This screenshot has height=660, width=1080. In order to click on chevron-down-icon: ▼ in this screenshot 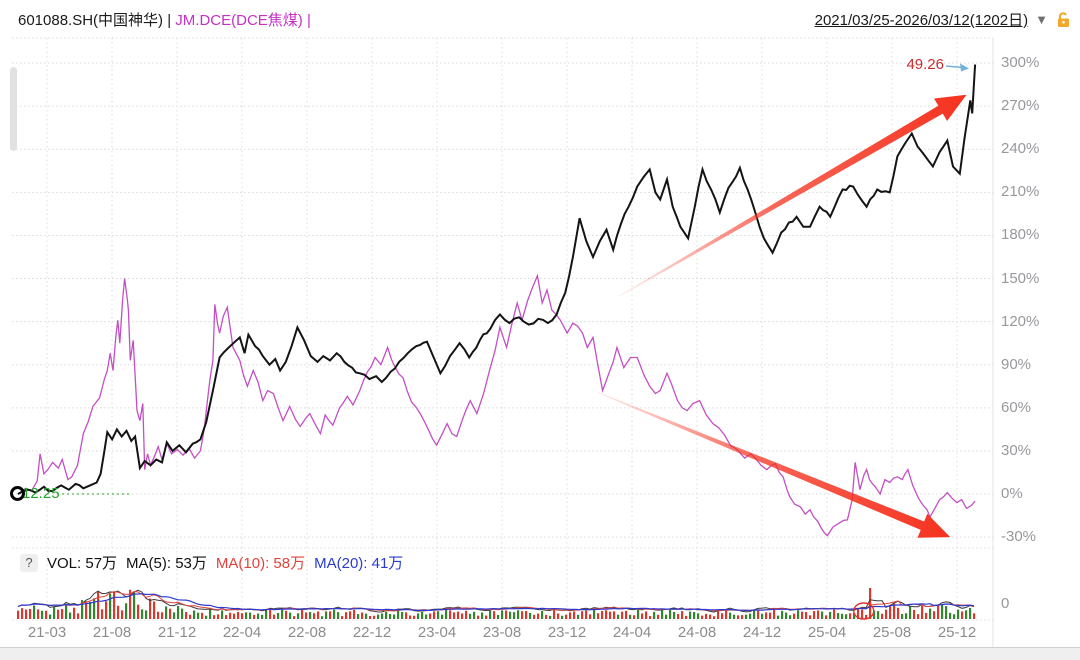, I will do `click(1041, 19)`.